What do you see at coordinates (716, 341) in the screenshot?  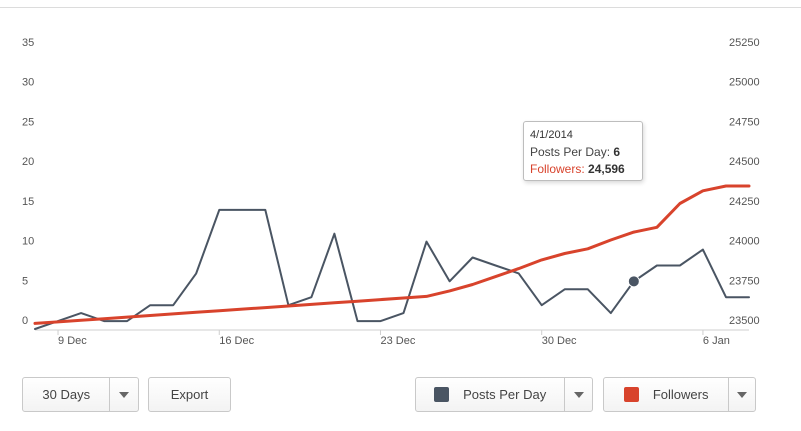 I see `x-tick-label: 6 Jan` at bounding box center [716, 341].